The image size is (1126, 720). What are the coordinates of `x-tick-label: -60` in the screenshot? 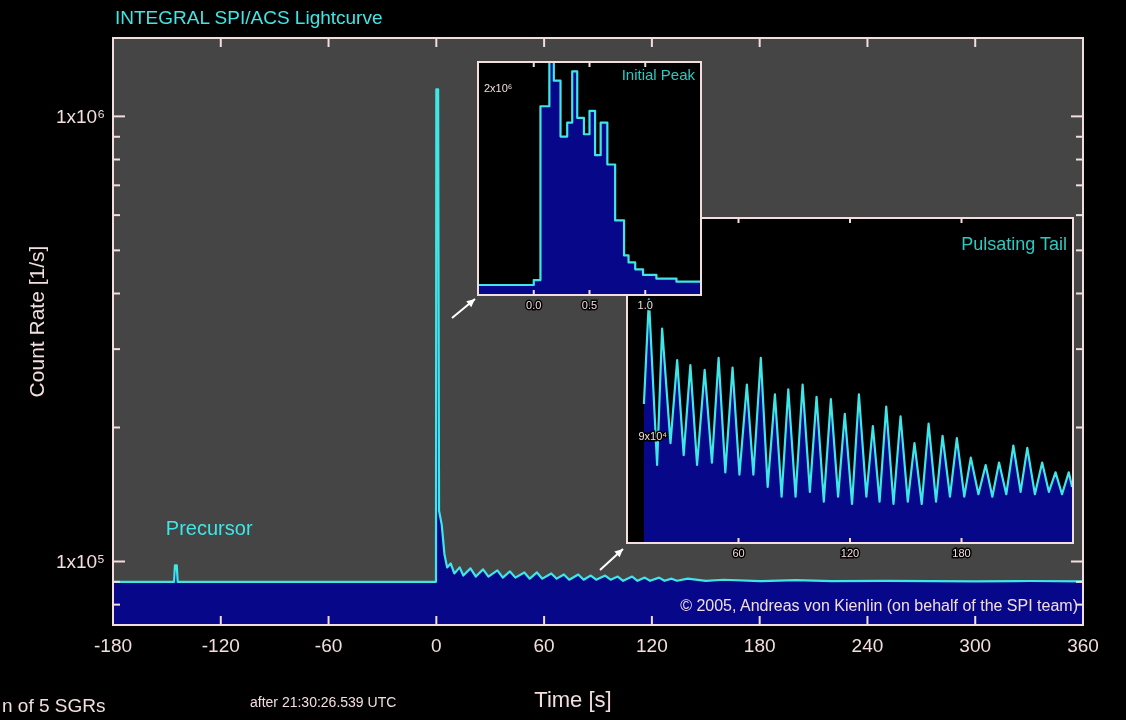 It's located at (328, 645).